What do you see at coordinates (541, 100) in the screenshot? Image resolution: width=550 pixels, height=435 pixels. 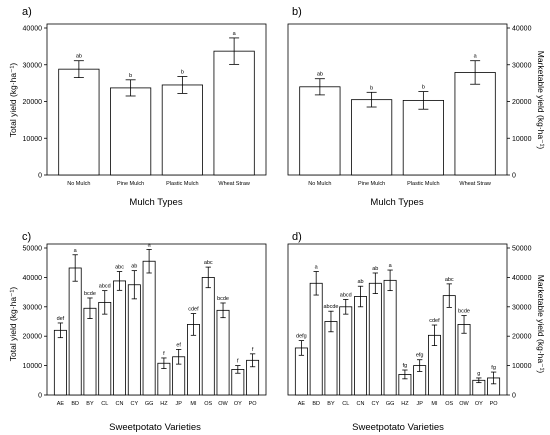 I see `panel-b-ylabel: Marketable yield (kg·ha⁻¹)` at bounding box center [541, 100].